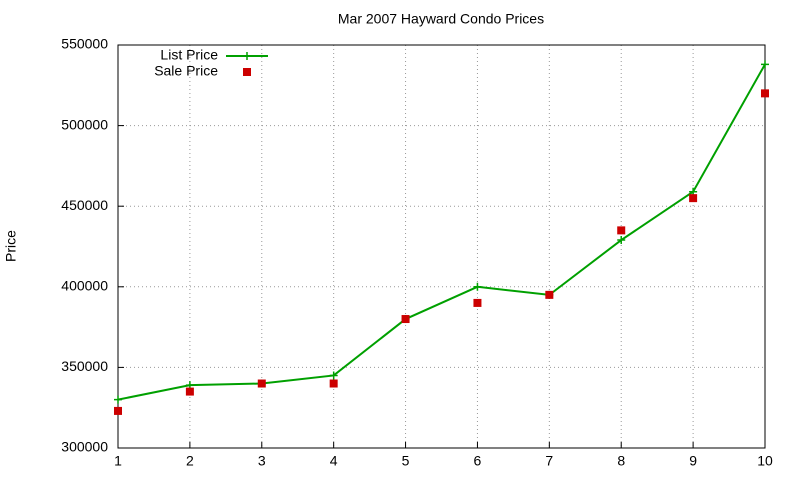 The width and height of the screenshot is (800, 480). What do you see at coordinates (84, 205) in the screenshot?
I see `y-tick-label: 450000` at bounding box center [84, 205].